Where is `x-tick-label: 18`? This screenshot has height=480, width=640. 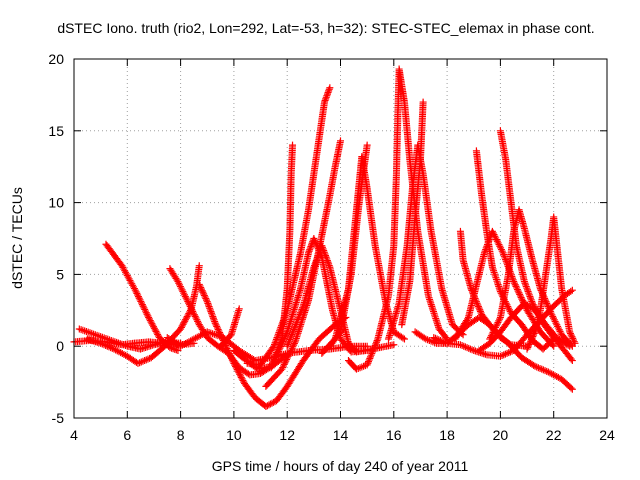
x-tick-label: 18 is located at coordinates (447, 435).